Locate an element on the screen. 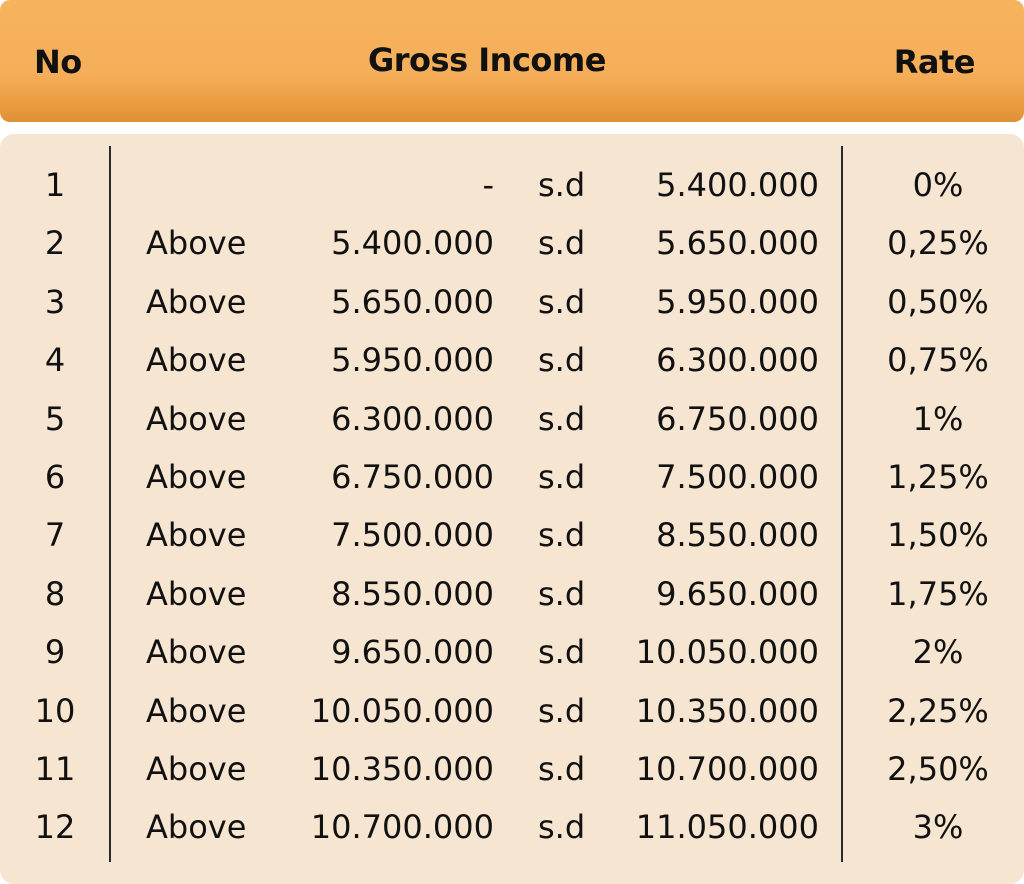  row-to-amount: 10.700.000 is located at coordinates (727, 768).